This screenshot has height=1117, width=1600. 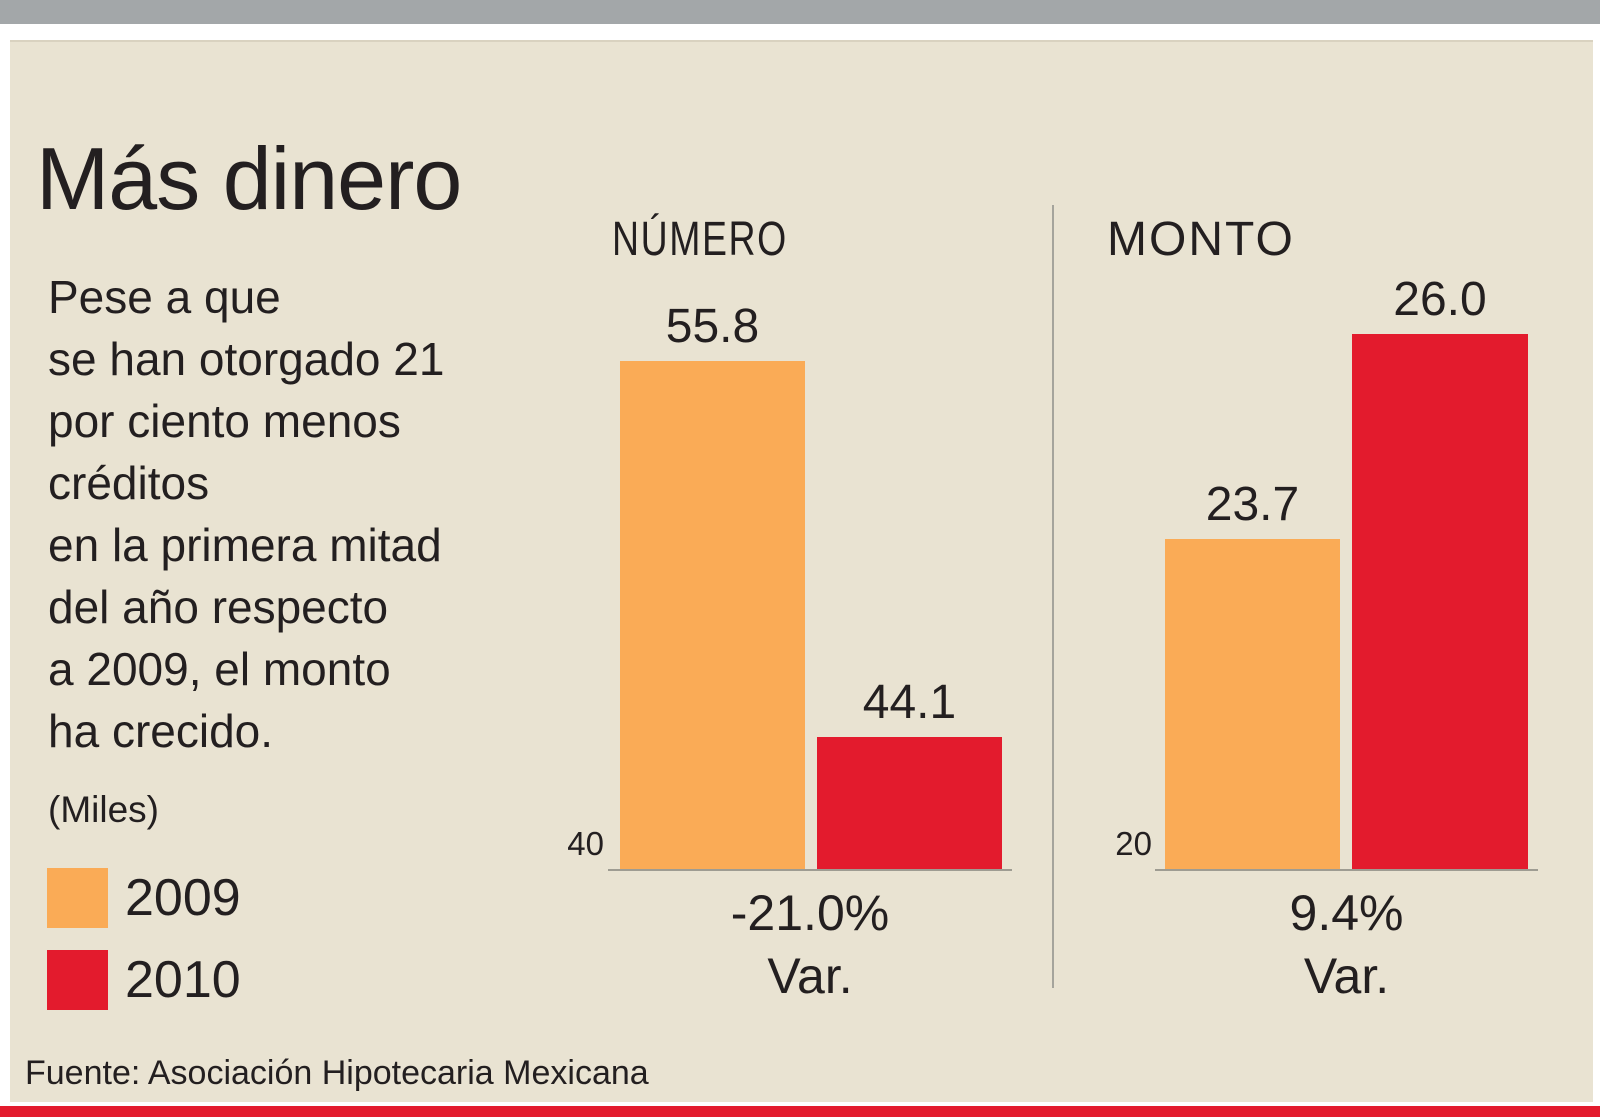 I want to click on bar-value-numero-2010: 44.1, so click(x=909, y=702).